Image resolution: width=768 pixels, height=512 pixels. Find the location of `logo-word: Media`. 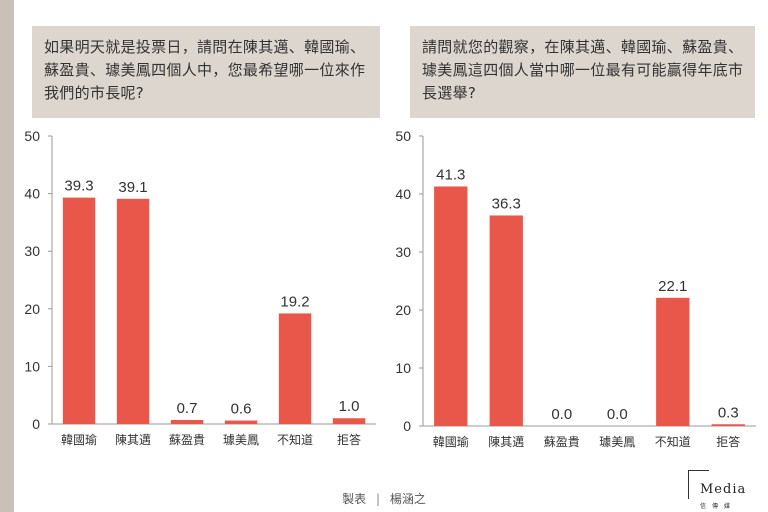

logo-word: Media is located at coordinates (723, 489).